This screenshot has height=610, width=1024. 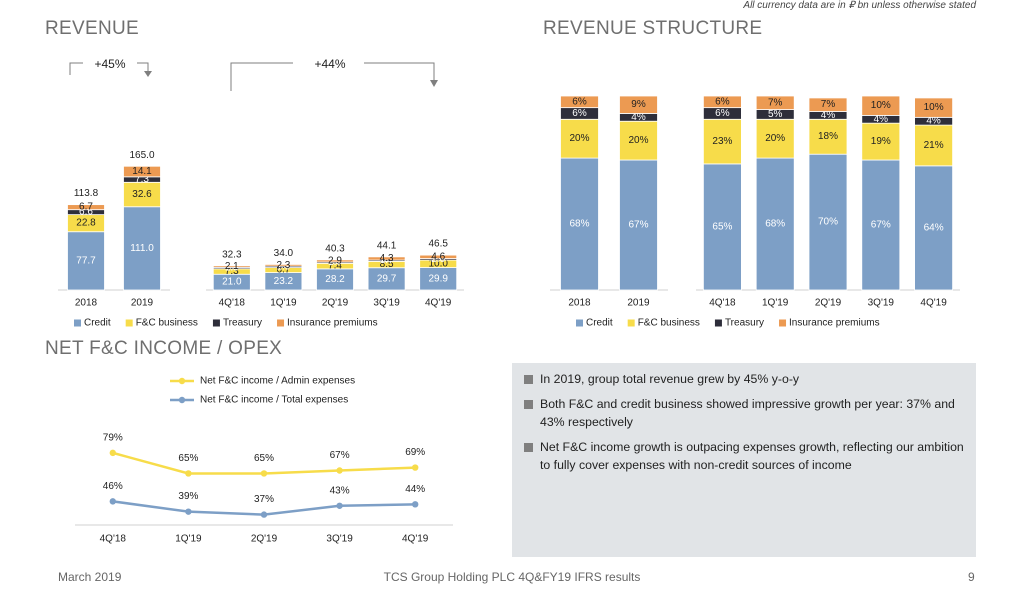 What do you see at coordinates (90, 577) in the screenshot?
I see `footer-date: March 2019` at bounding box center [90, 577].